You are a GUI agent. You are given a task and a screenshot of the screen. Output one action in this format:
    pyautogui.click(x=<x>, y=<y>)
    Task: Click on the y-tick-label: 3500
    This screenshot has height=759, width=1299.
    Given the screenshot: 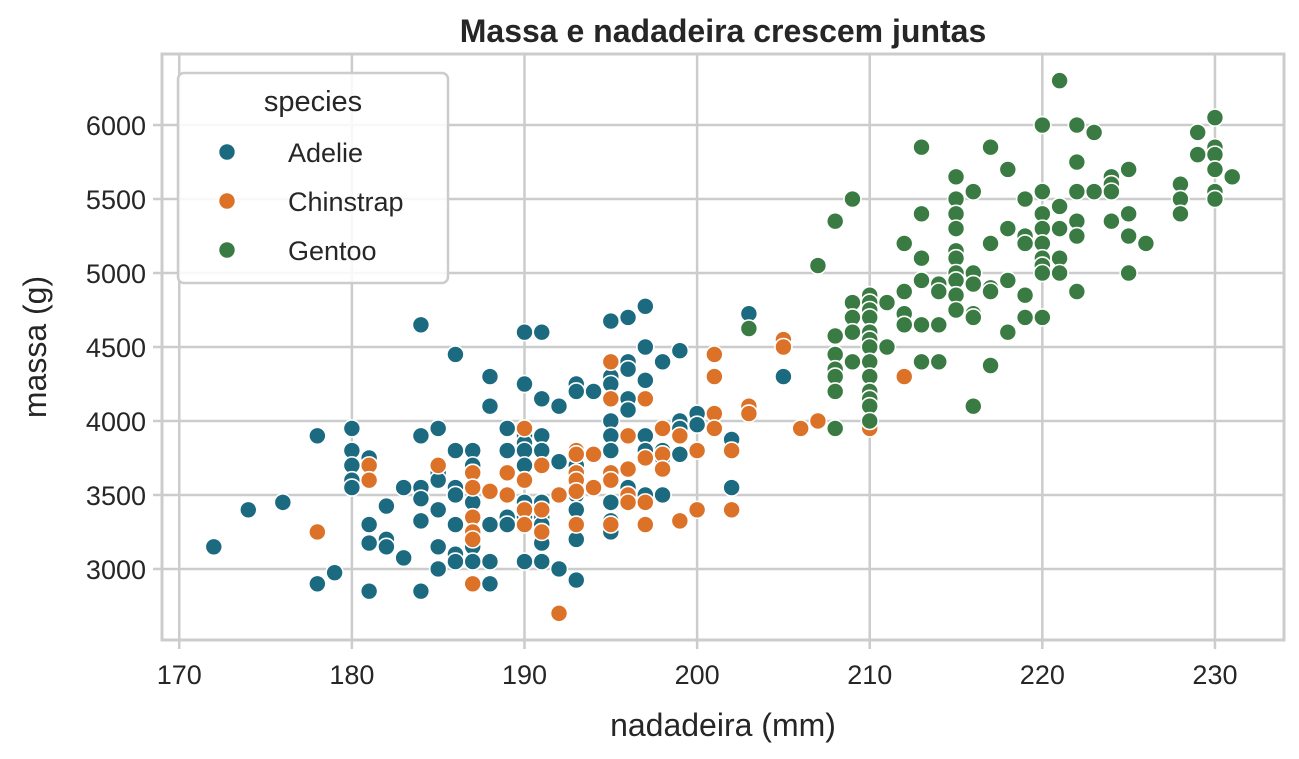 What is the action you would take?
    pyautogui.click(x=116, y=496)
    